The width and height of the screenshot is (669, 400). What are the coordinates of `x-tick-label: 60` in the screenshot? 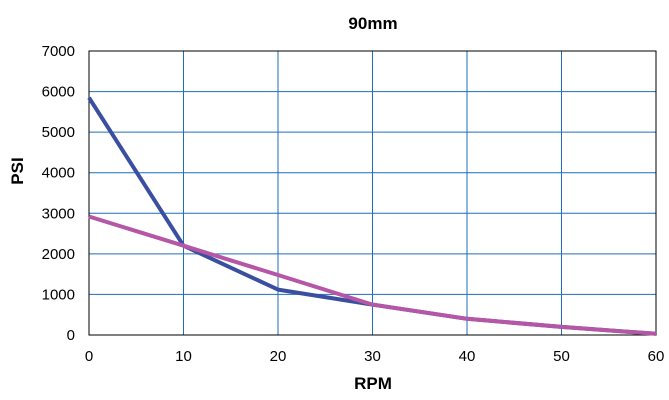 It's located at (656, 356).